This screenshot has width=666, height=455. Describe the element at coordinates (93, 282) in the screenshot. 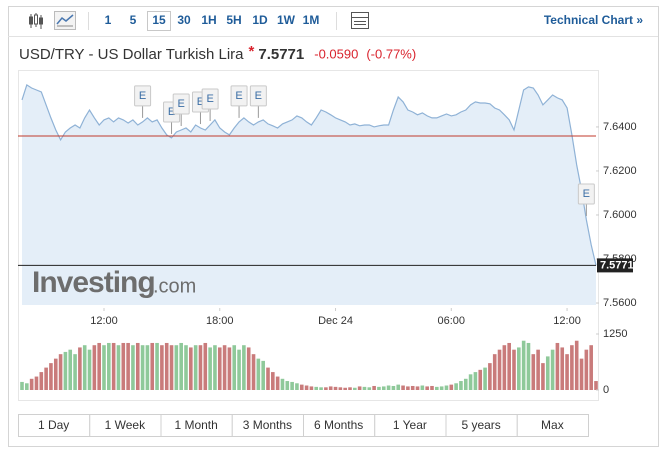

I see `watermark: Investing` at that location.